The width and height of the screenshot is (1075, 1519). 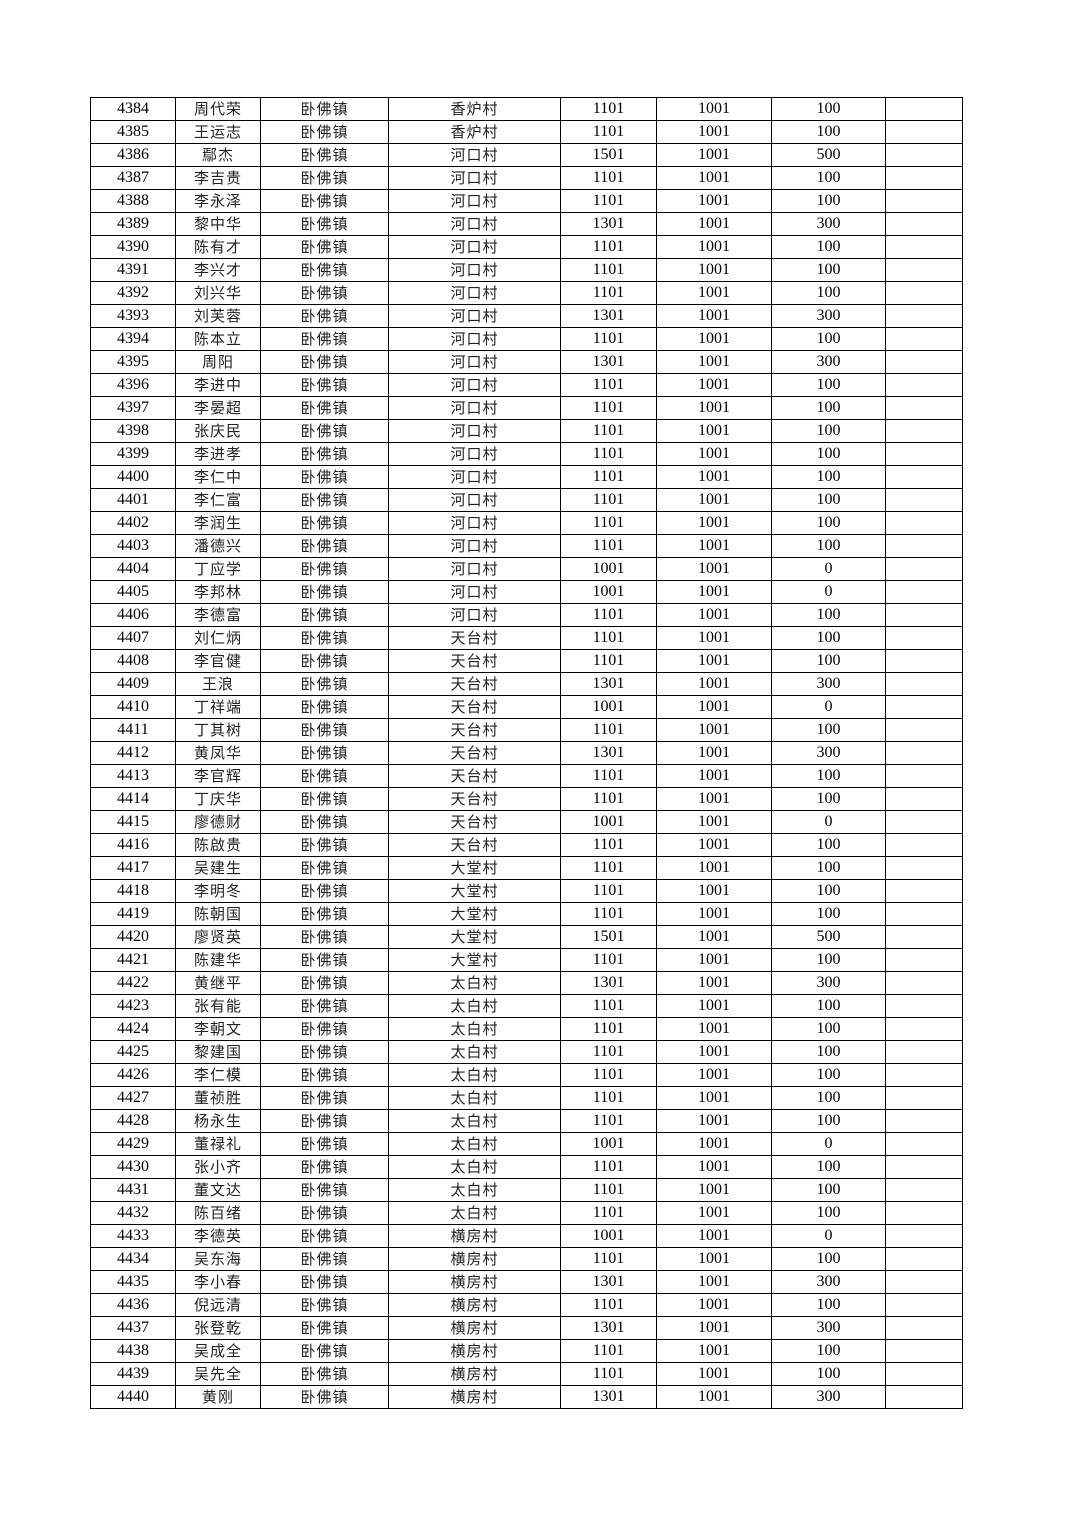 What do you see at coordinates (526, 914) in the screenshot?
I see `table-row: 4419 陈朝国 卧佛镇 大堂村 1101 1001 100` at bounding box center [526, 914].